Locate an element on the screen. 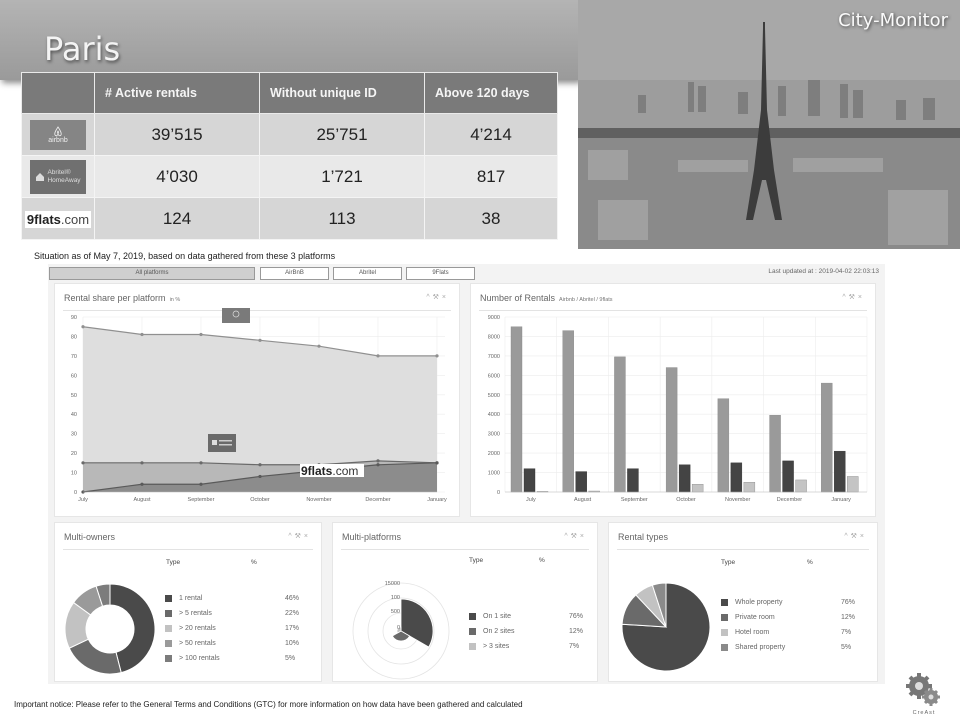 This screenshot has width=960, height=721. legend-label: Whole property is located at coordinates (759, 602).